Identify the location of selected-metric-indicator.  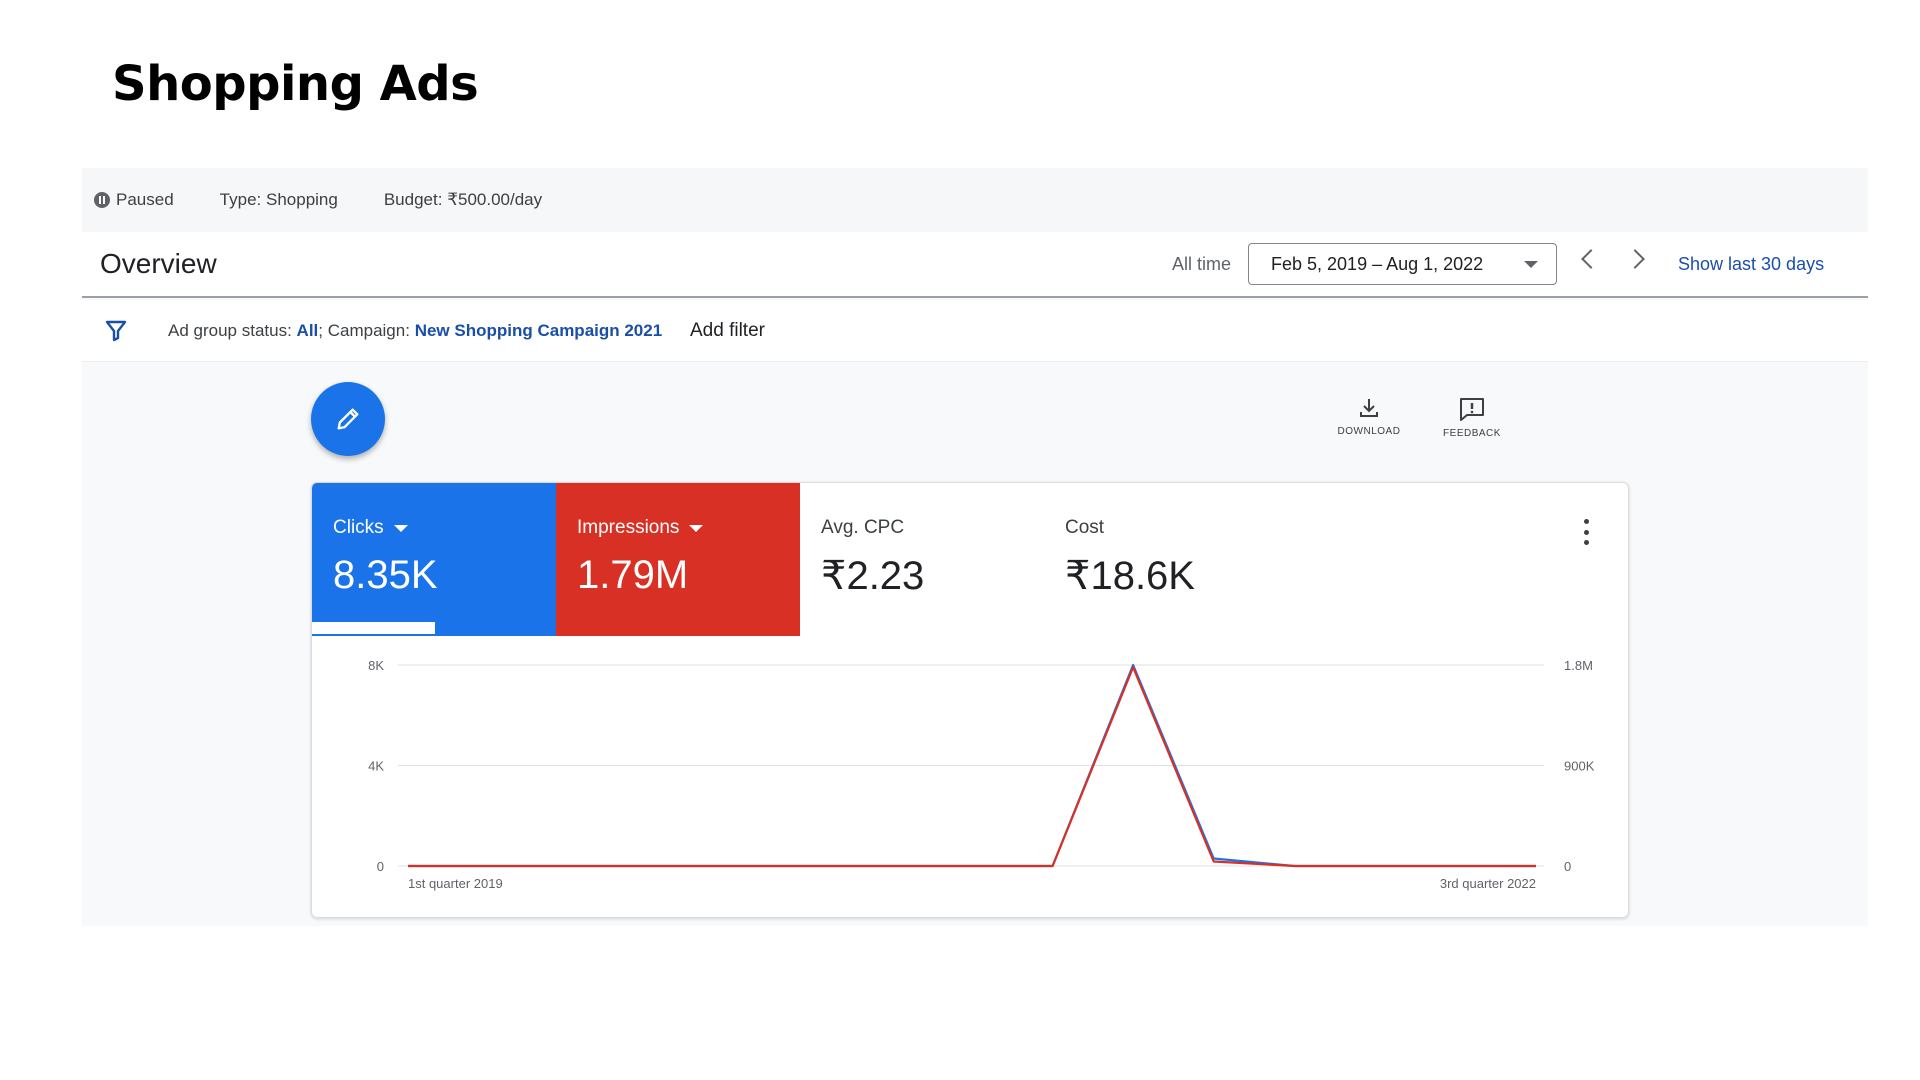
(373, 628).